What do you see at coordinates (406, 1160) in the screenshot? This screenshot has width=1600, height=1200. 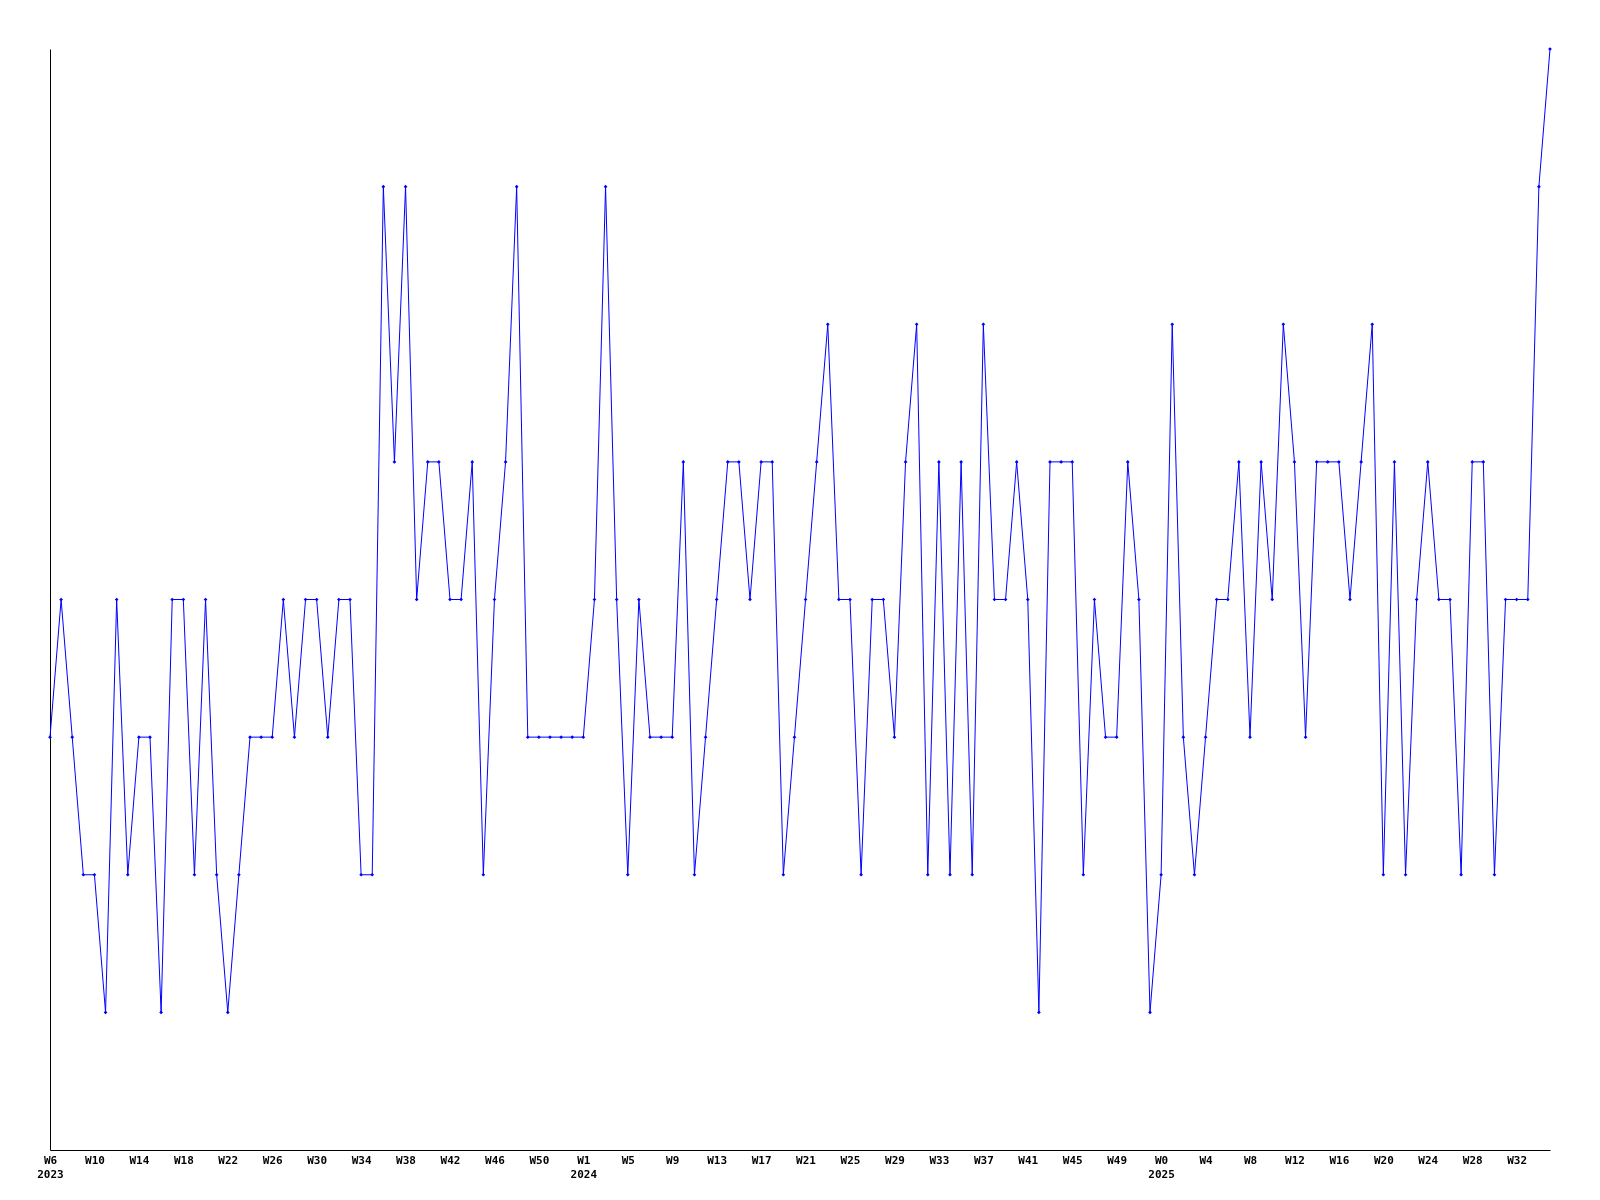 I see `x-tick-label: W38` at bounding box center [406, 1160].